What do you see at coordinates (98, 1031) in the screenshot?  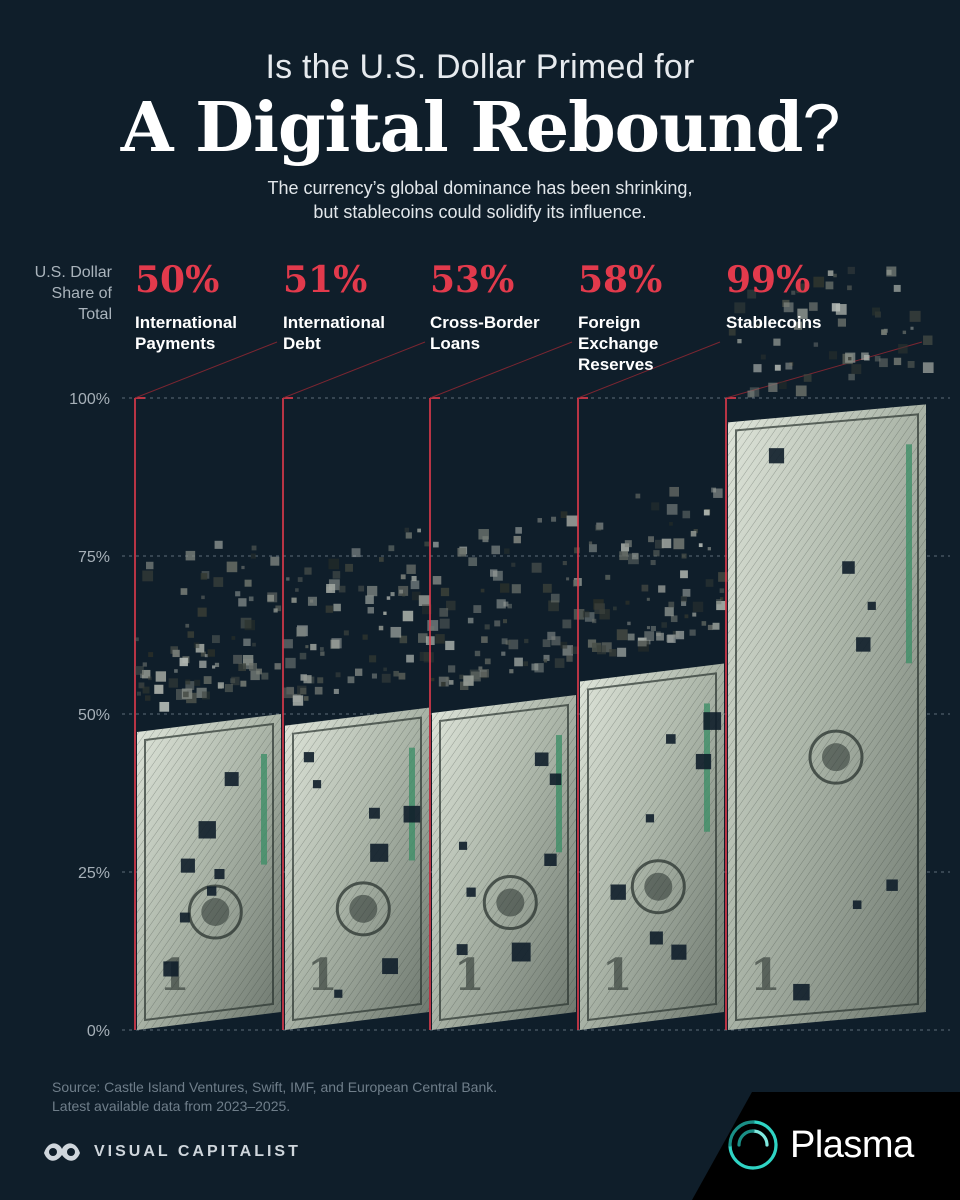 I see `y-tick-label-0: 0%` at bounding box center [98, 1031].